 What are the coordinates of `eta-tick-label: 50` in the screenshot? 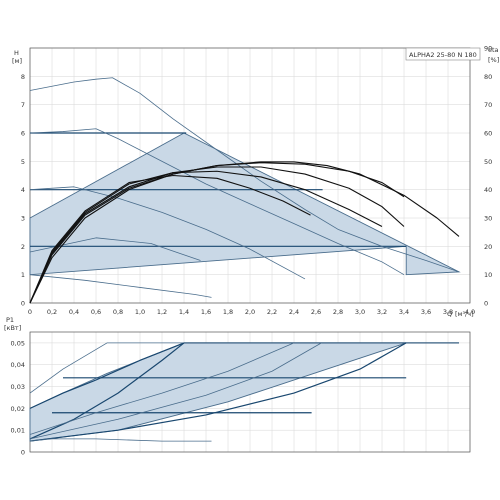 It's located at (488, 162).